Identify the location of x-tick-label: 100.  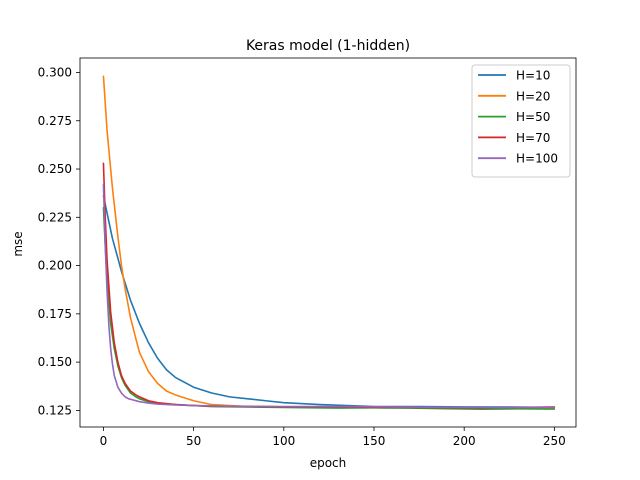
(283, 441).